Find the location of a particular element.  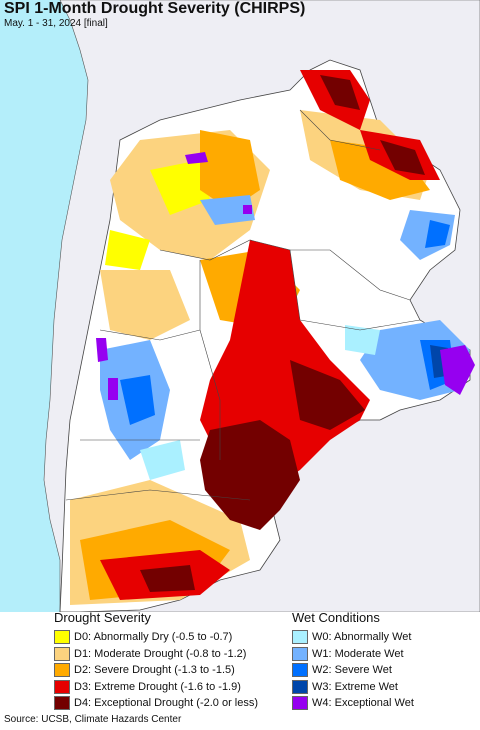

legend-item-d1: D1: Moderate Drought (-0.8 to -1.2) is located at coordinates (169, 654).